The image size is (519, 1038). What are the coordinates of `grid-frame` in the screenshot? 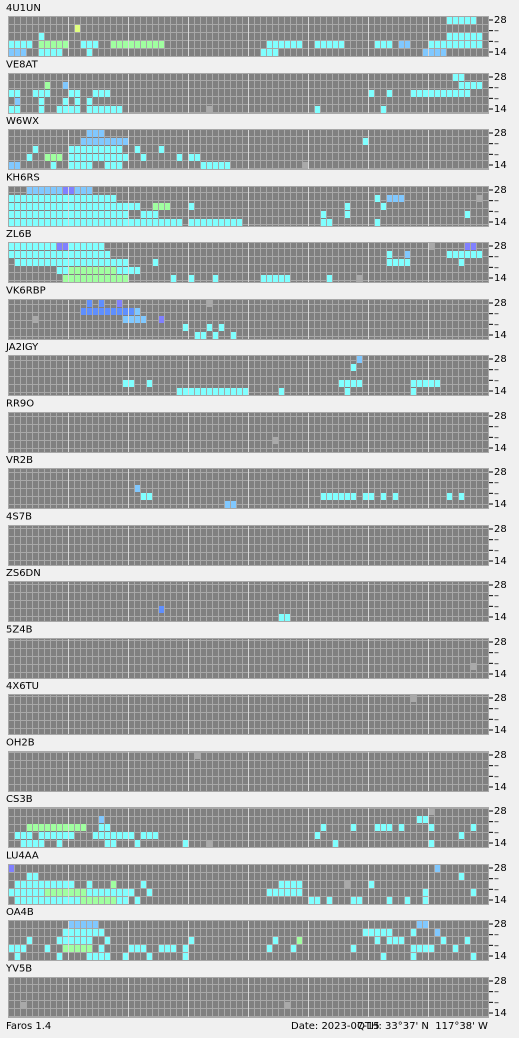 It's located at (248, 432).